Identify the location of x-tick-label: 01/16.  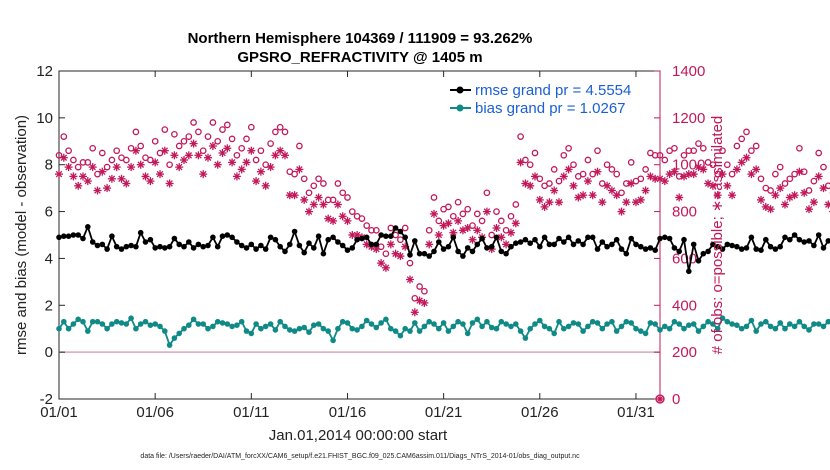
(348, 412).